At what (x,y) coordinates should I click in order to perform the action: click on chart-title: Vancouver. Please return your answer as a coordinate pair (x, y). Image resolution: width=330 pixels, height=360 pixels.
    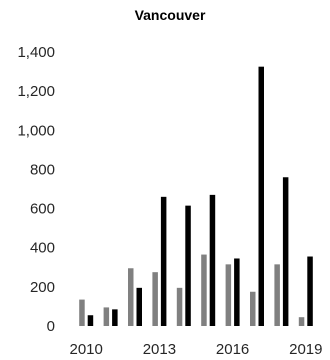
    Looking at the image, I should click on (170, 15).